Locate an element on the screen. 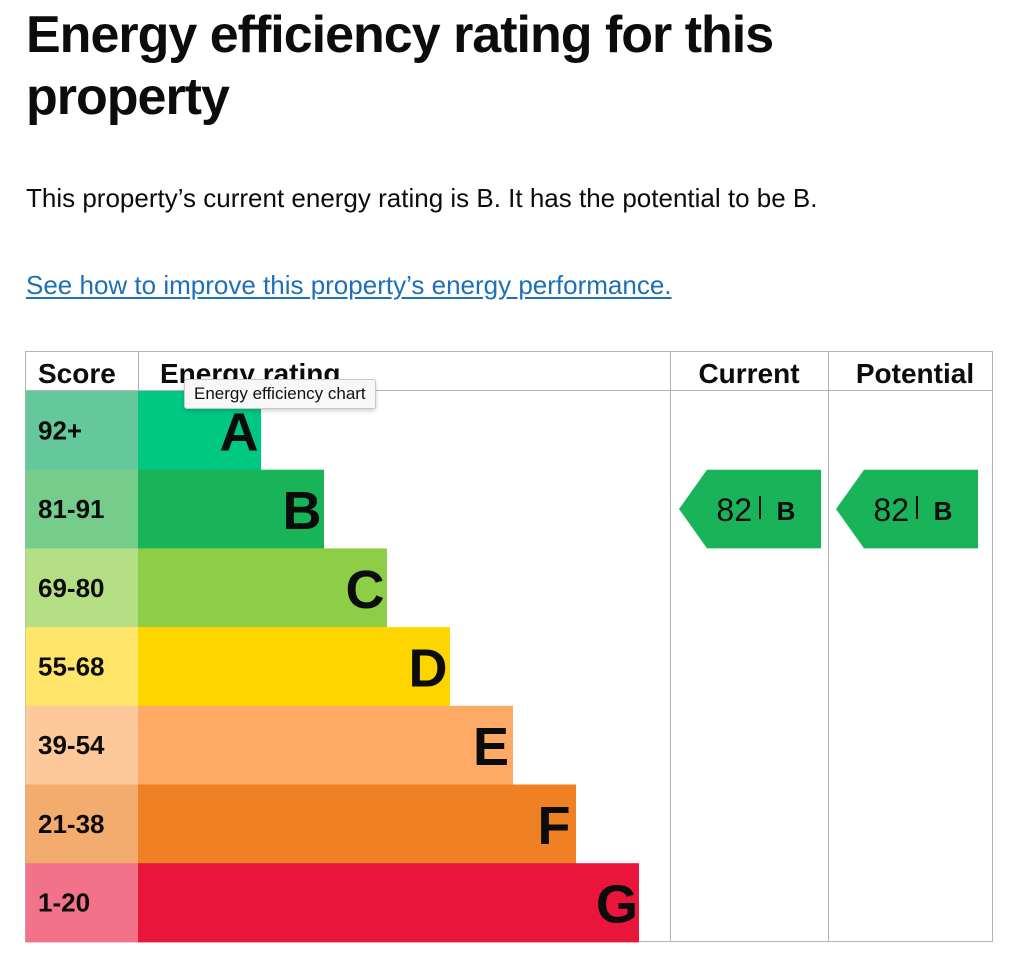 The width and height of the screenshot is (1024, 975). score-cell-d is located at coordinates (82, 667).